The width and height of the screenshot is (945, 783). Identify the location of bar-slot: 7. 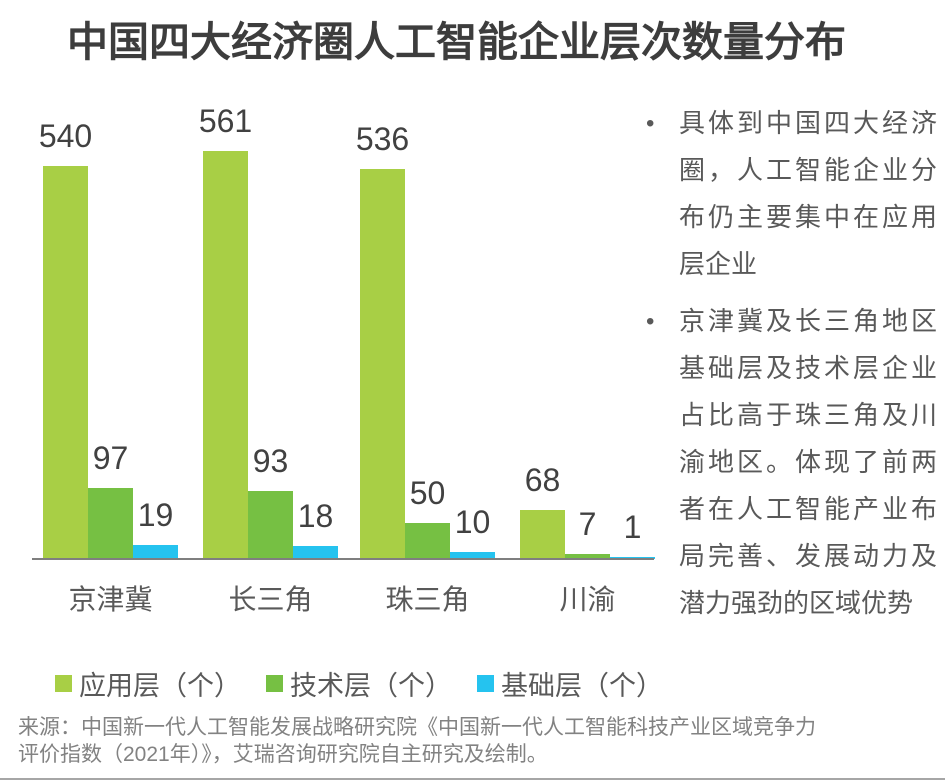
(587, 532).